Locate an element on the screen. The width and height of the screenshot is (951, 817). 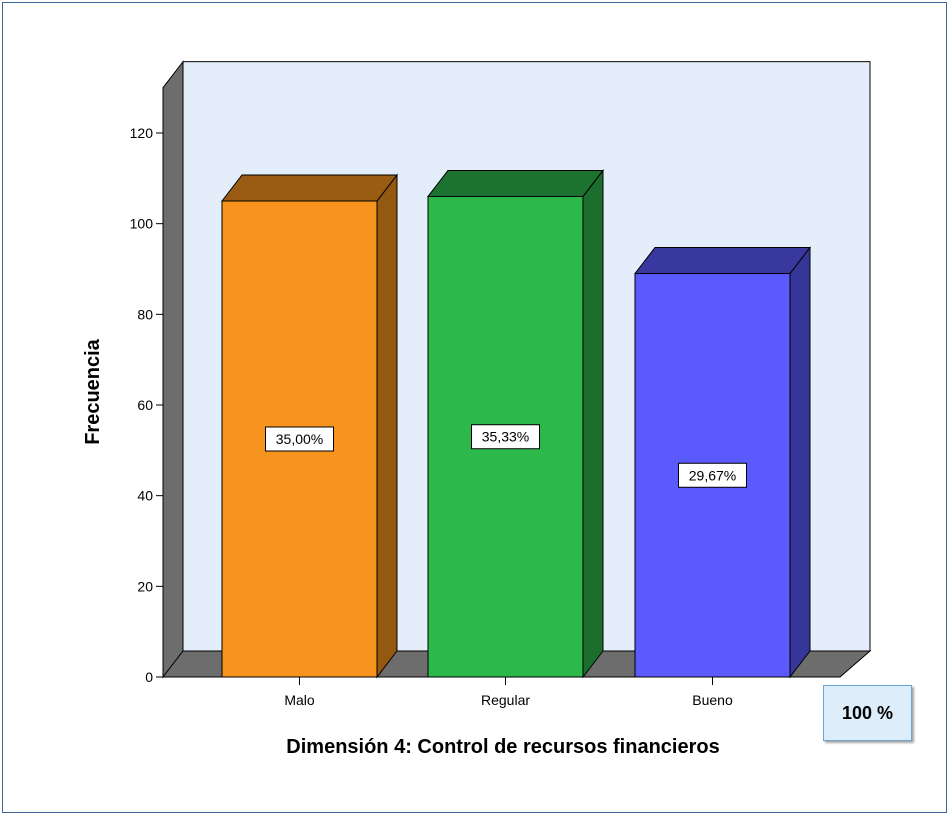
data-label: 29,67% is located at coordinates (712, 475).